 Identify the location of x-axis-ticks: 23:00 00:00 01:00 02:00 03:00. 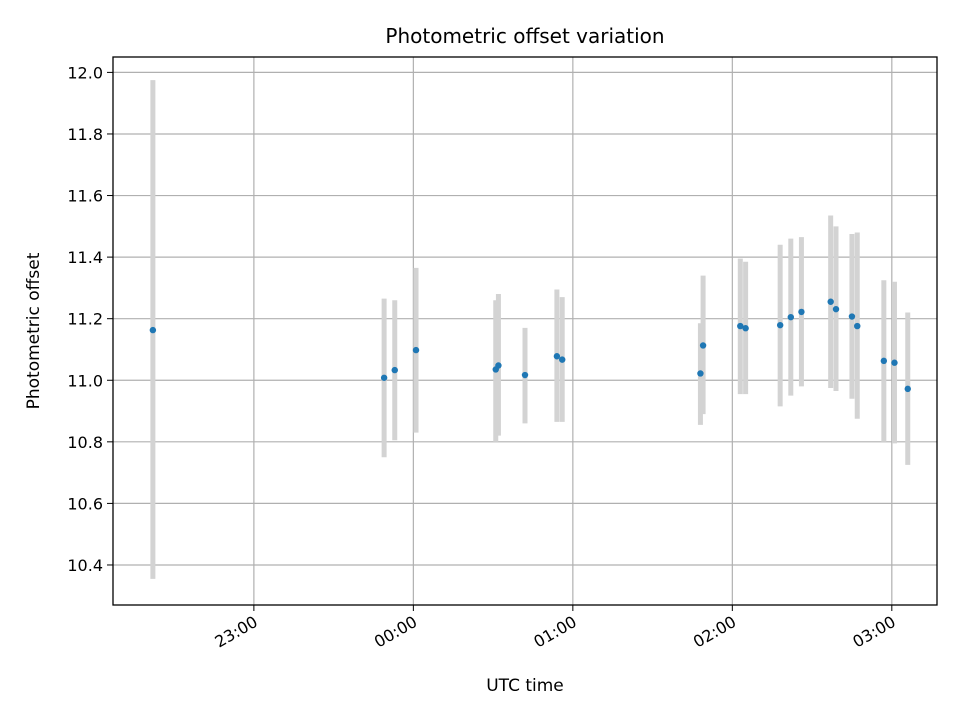
(555, 628).